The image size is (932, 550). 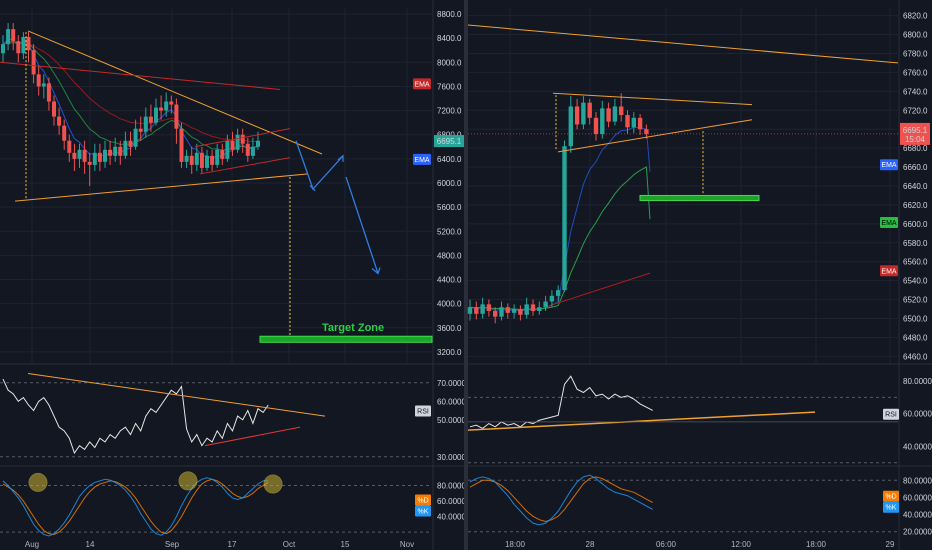 I want to click on stoch-tick-label: 40.0000, so click(x=451, y=517).